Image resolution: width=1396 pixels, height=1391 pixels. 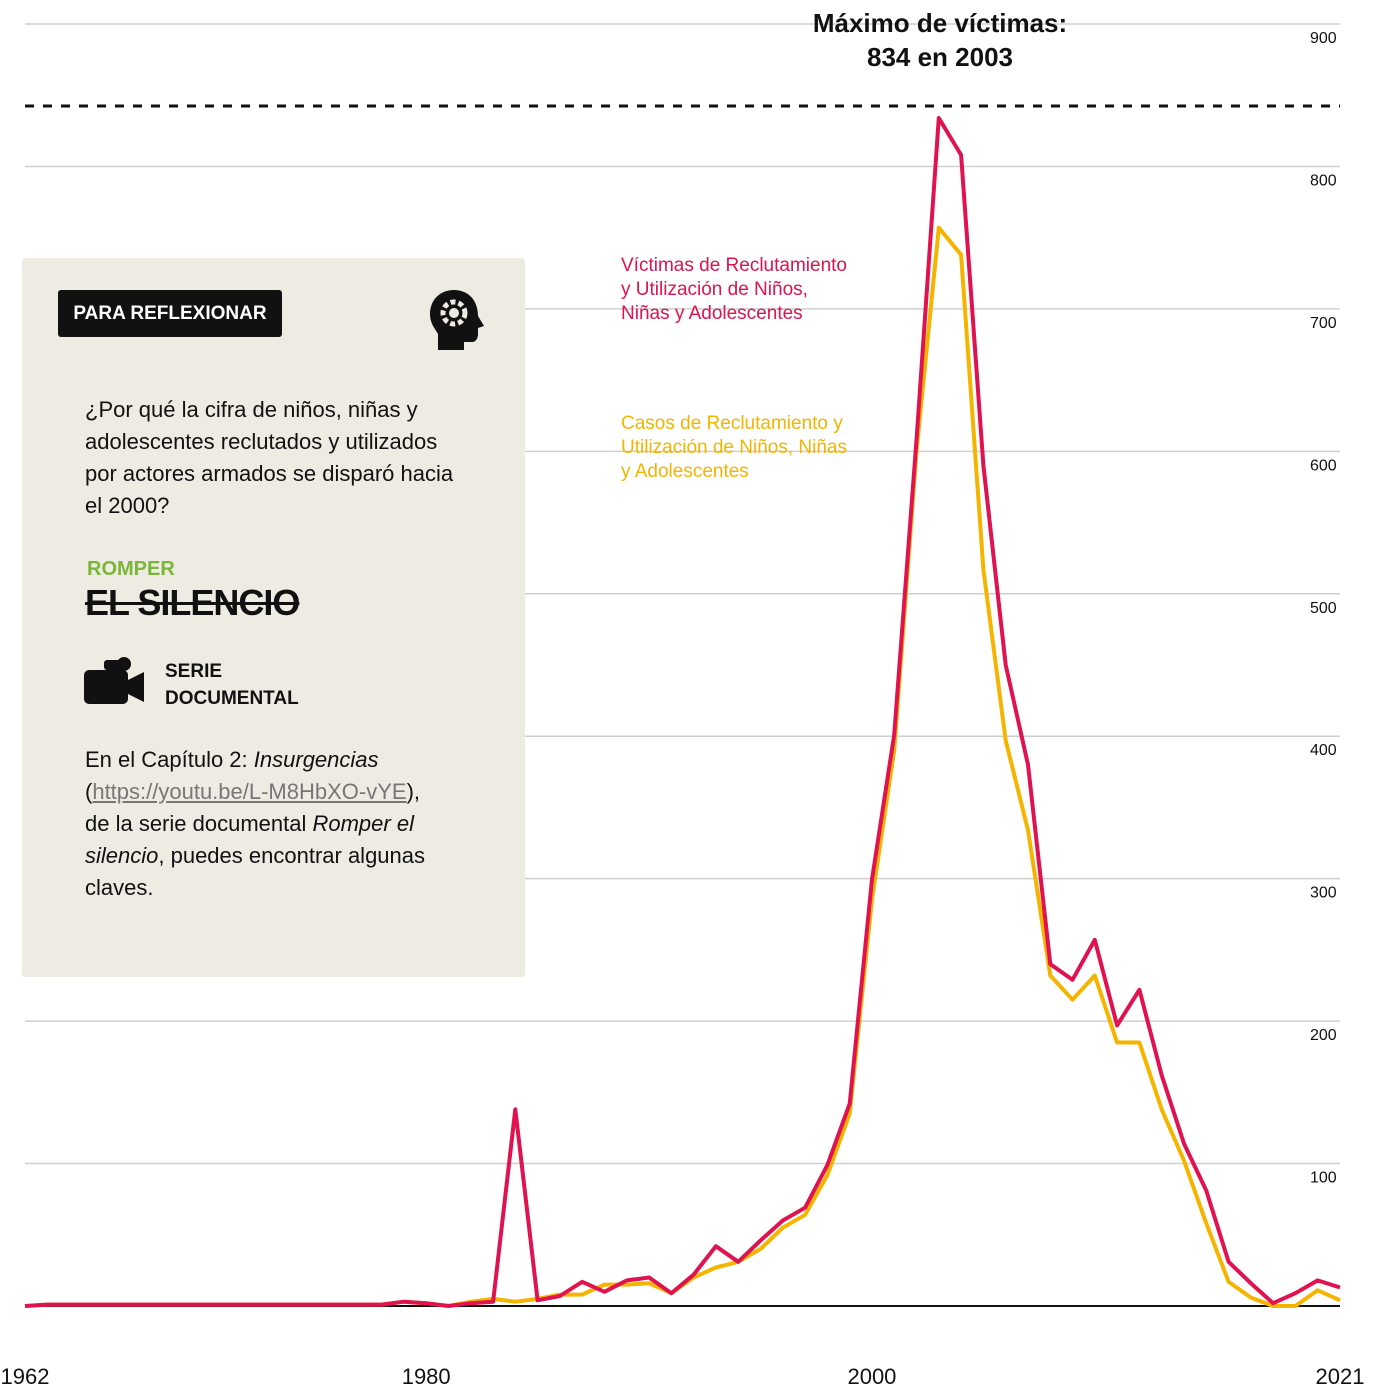 What do you see at coordinates (1323, 38) in the screenshot?
I see `y-tick-label: 900` at bounding box center [1323, 38].